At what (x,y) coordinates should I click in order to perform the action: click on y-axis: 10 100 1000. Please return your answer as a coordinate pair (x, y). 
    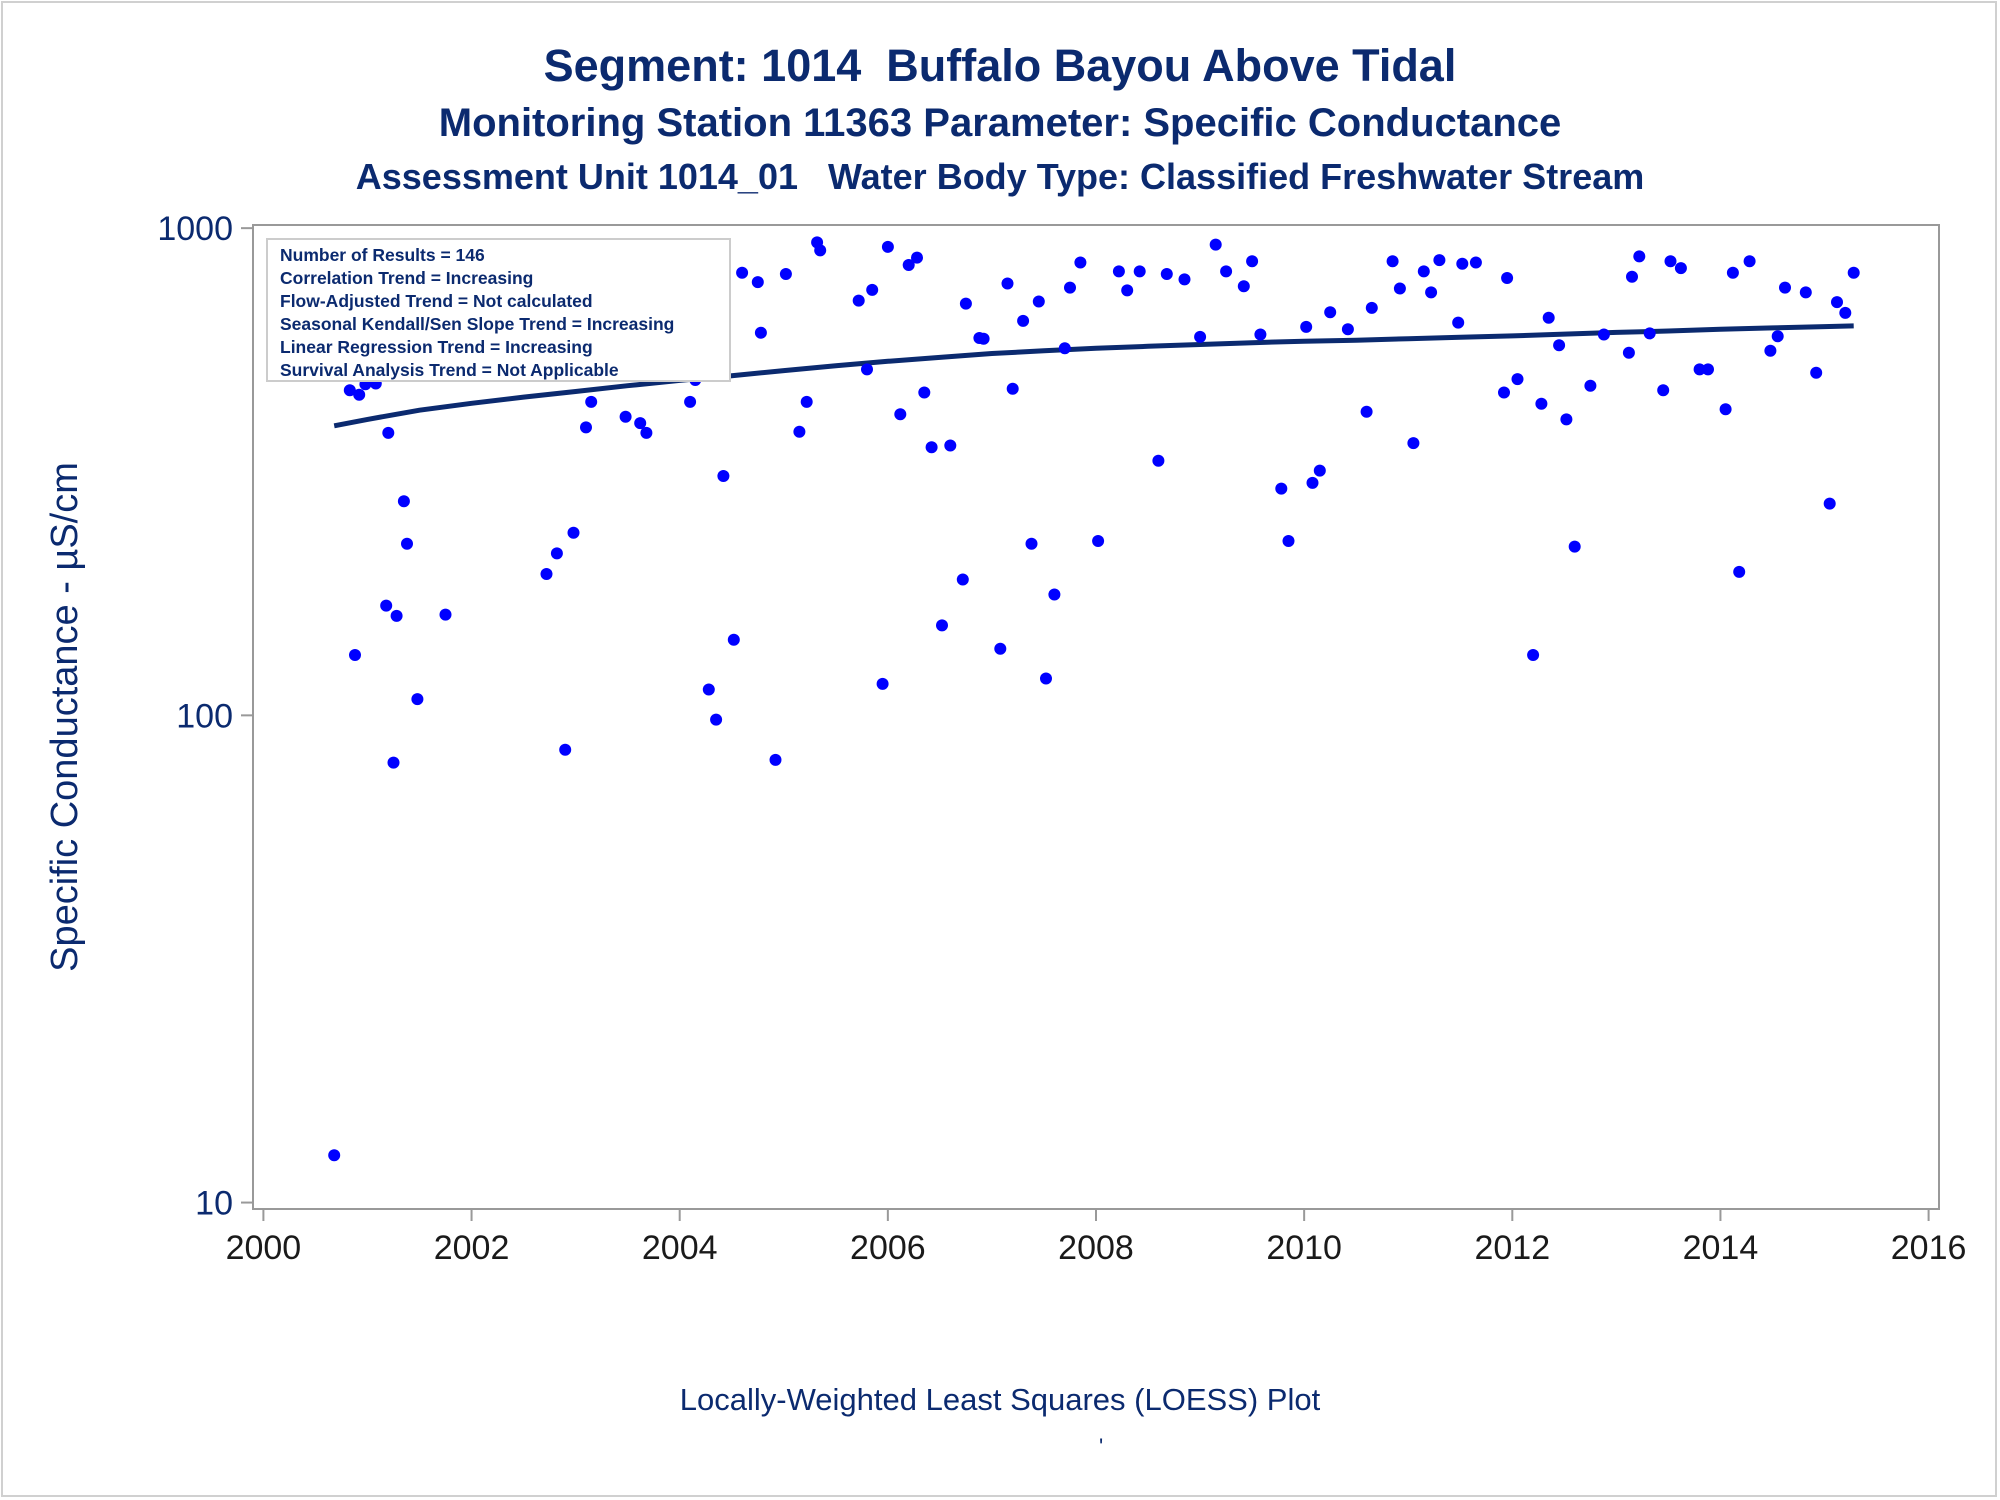
    Looking at the image, I should click on (205, 716).